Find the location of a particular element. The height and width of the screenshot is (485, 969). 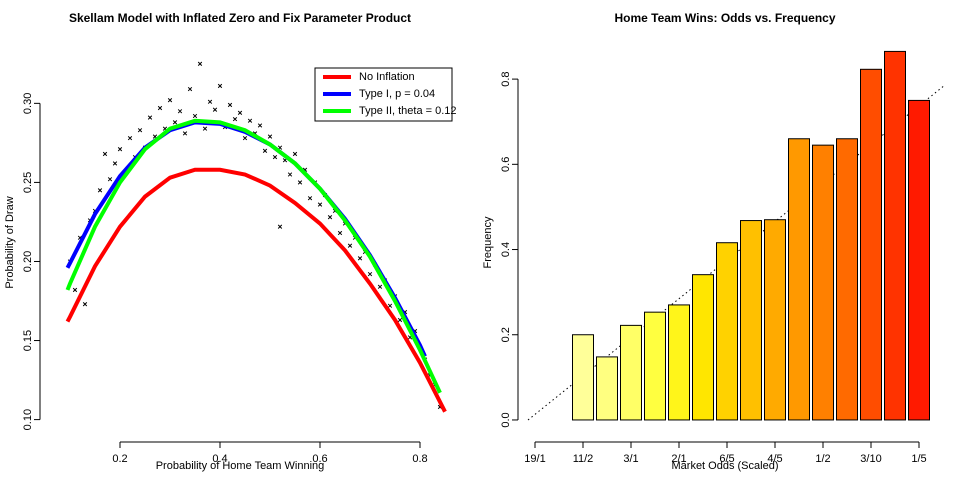

x-tick-label: 0.2 is located at coordinates (119, 459).